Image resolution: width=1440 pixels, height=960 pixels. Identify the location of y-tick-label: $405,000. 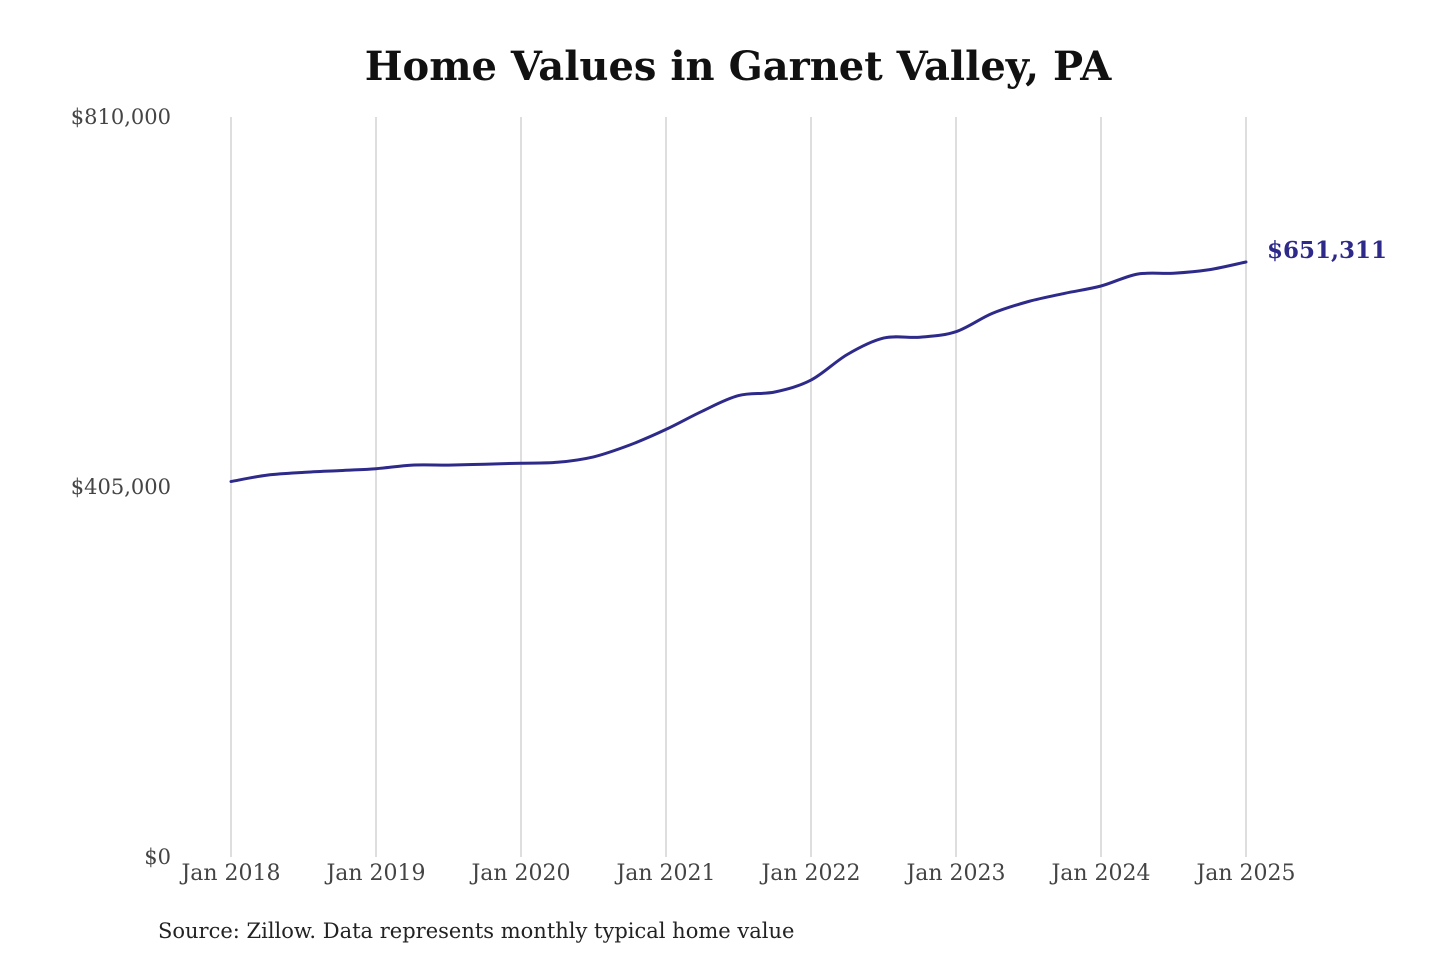
(121, 487).